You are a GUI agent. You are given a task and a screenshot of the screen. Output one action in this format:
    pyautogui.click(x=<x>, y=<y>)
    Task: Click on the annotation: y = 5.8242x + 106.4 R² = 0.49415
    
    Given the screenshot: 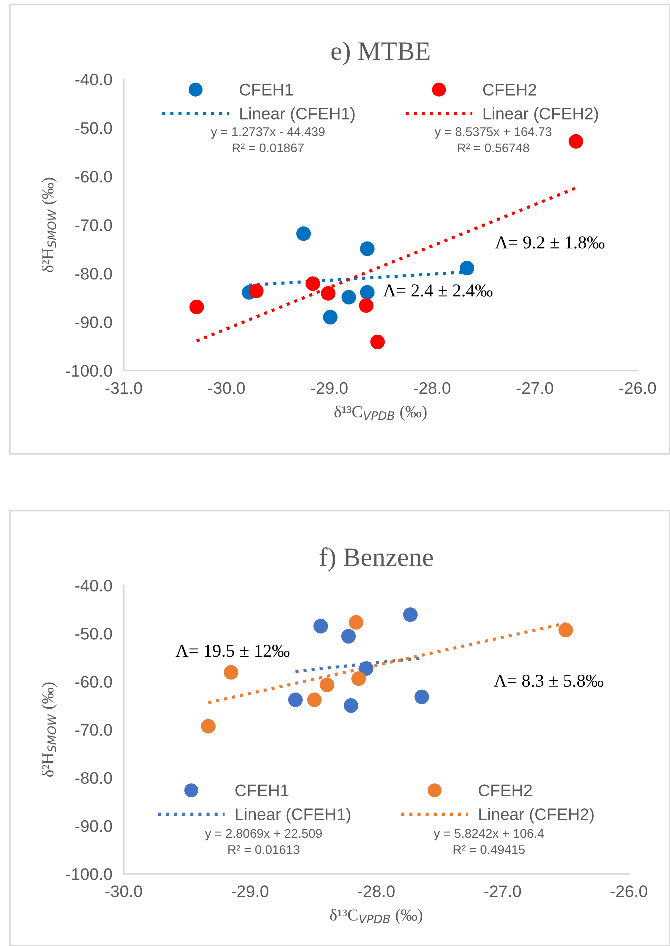 What is the action you would take?
    pyautogui.click(x=489, y=841)
    